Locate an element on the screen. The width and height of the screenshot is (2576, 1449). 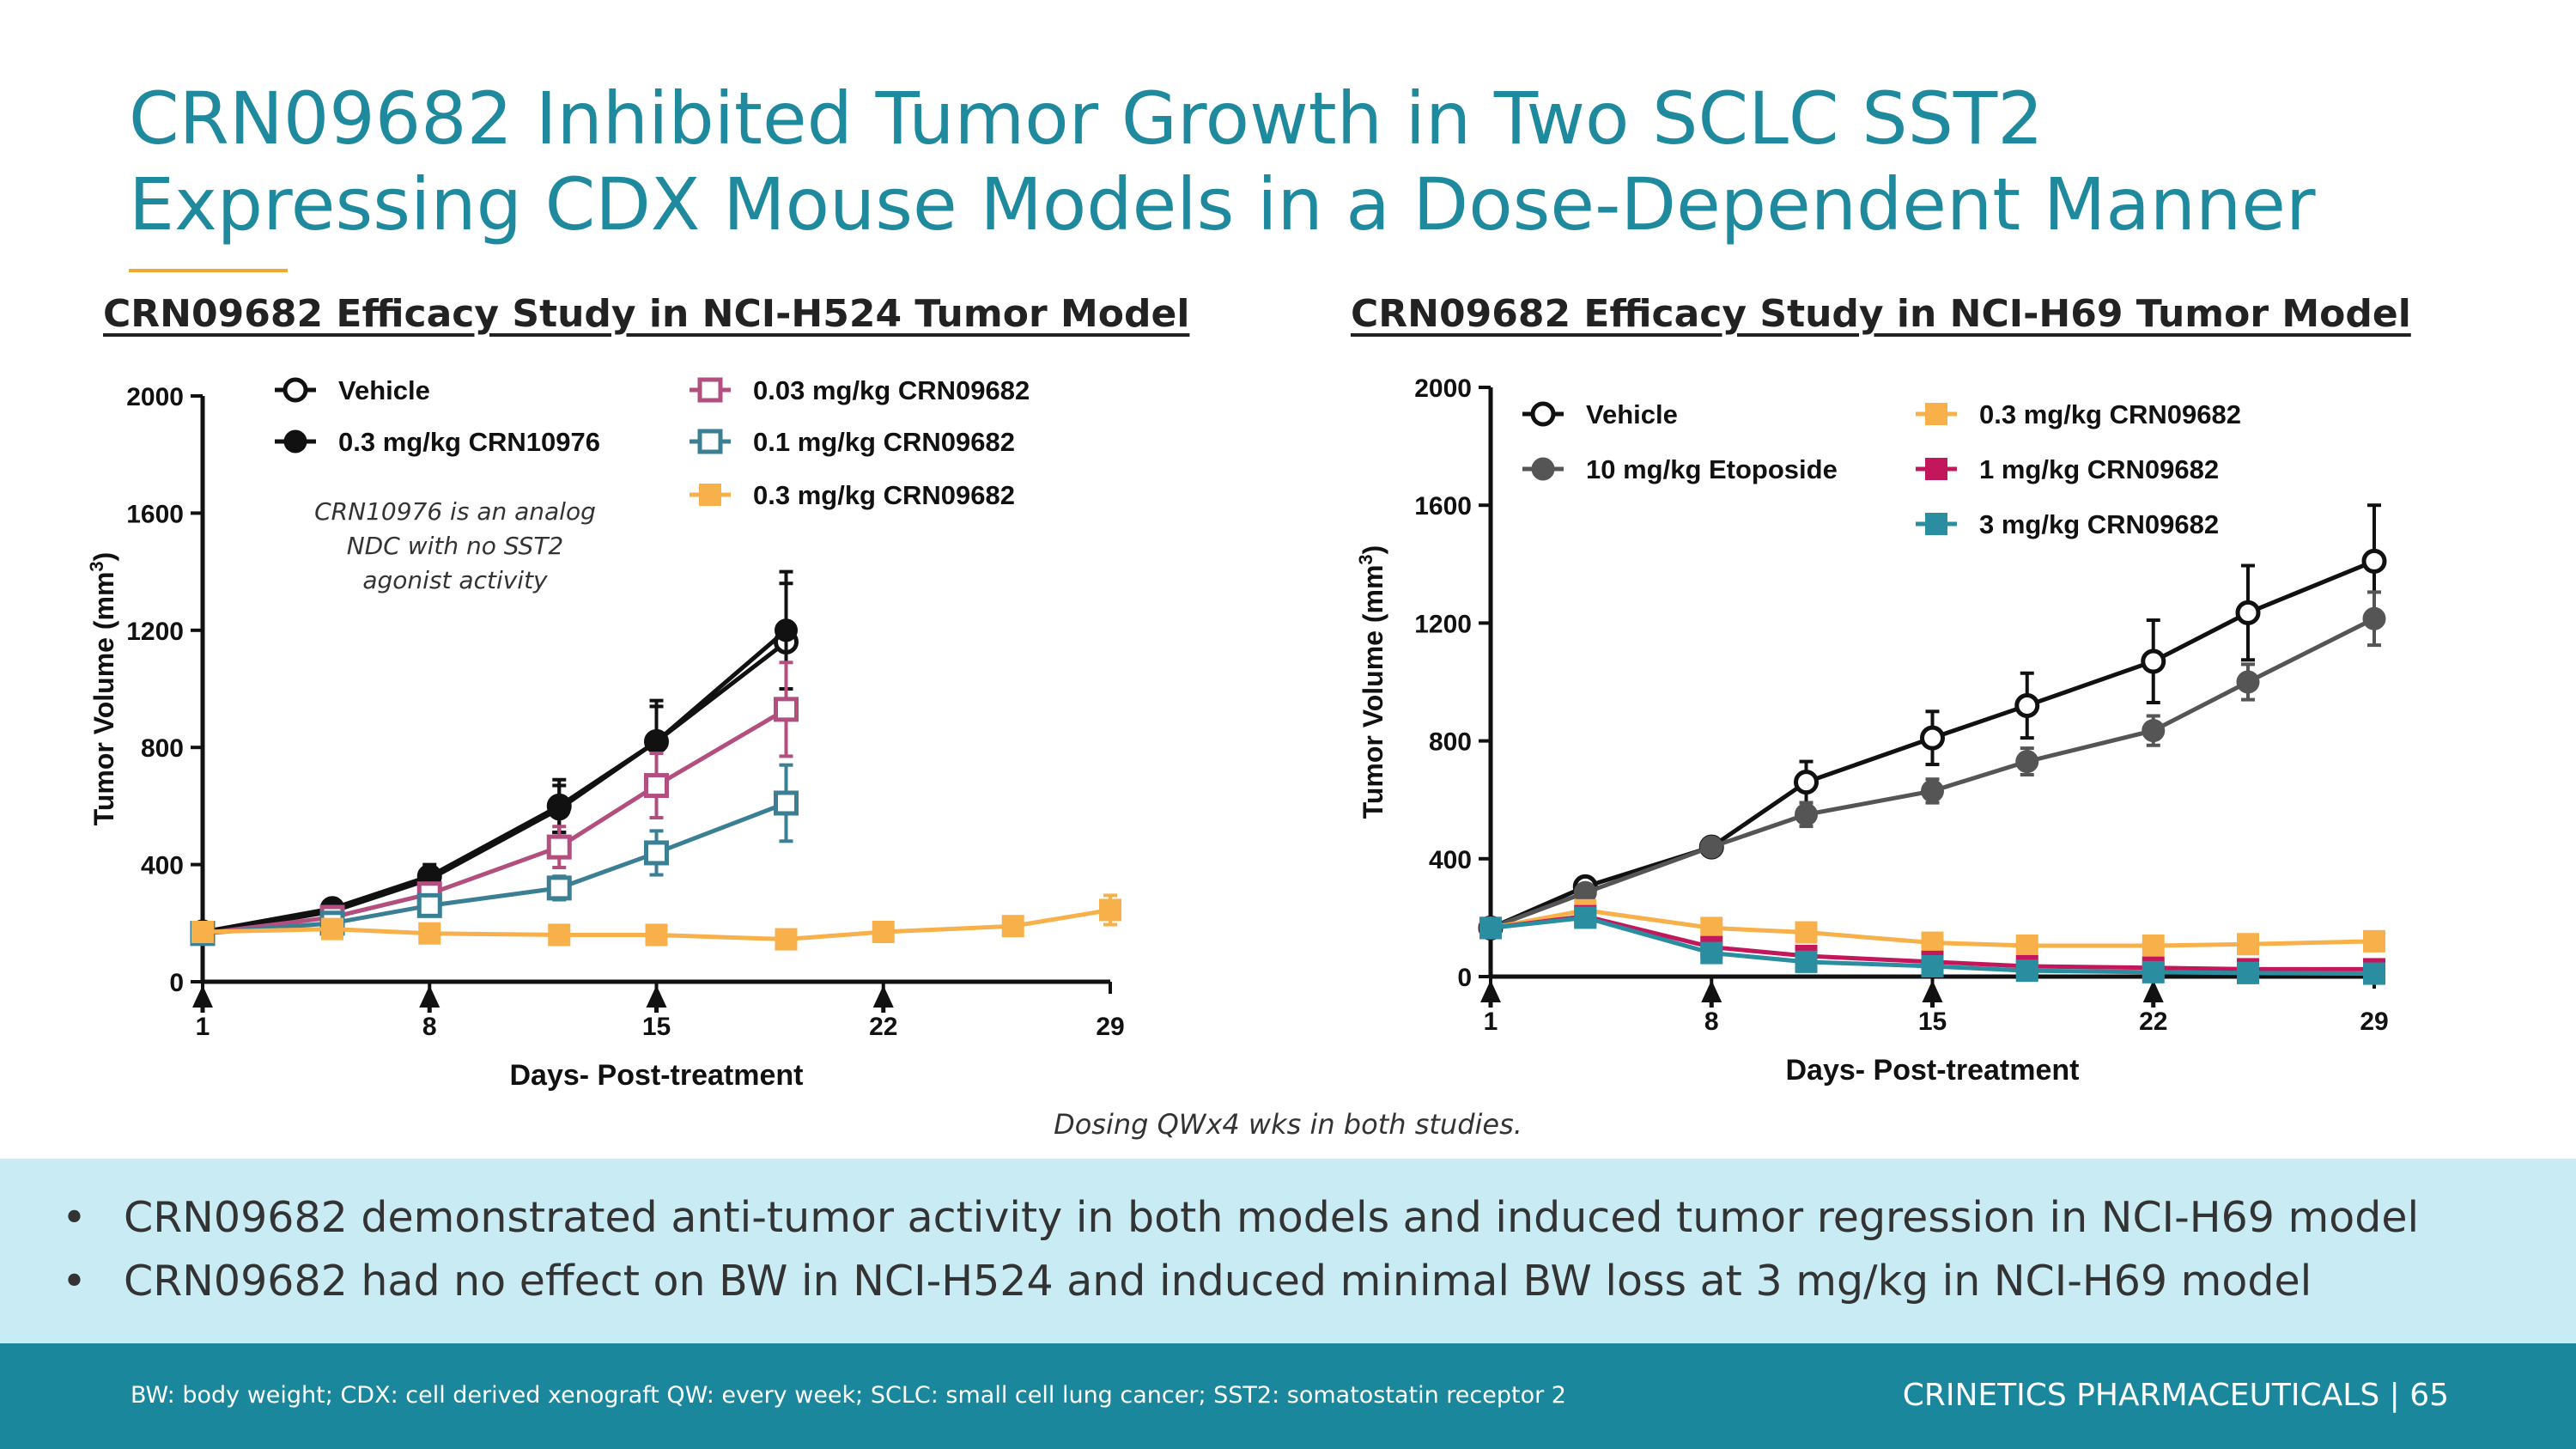
legend-label: 3 mg/kg CRN09682 is located at coordinates (2099, 524).